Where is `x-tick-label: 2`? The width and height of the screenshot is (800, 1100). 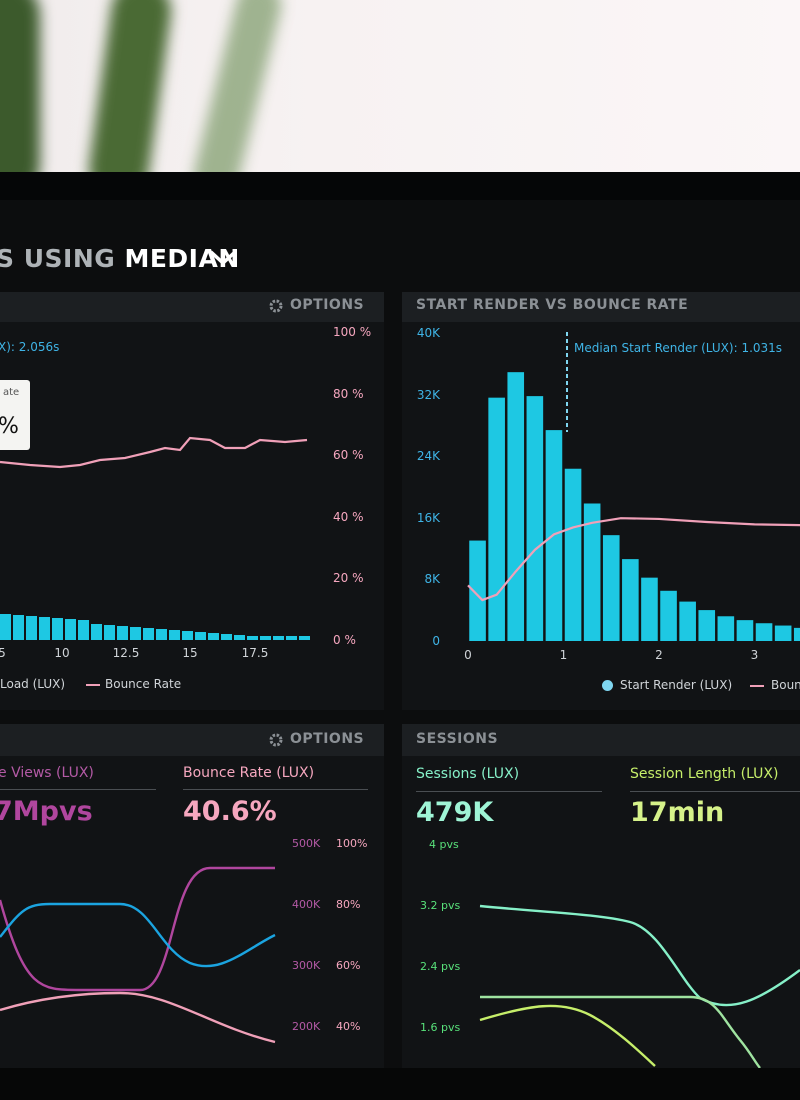 x-tick-label: 2 is located at coordinates (659, 655).